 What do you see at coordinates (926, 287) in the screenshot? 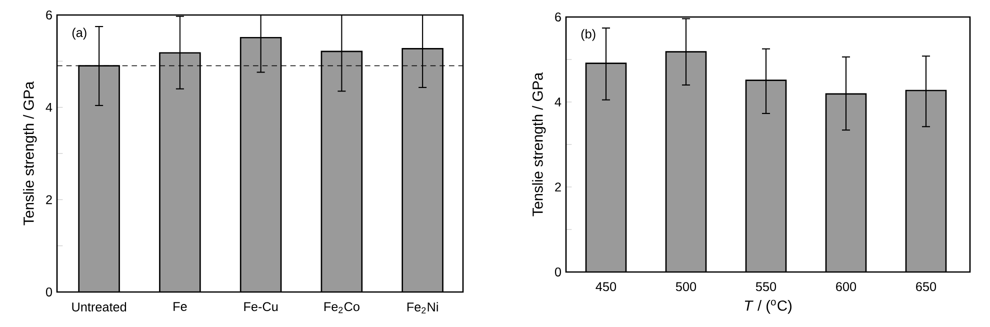
I see `x-tick-label: 650` at bounding box center [926, 287].